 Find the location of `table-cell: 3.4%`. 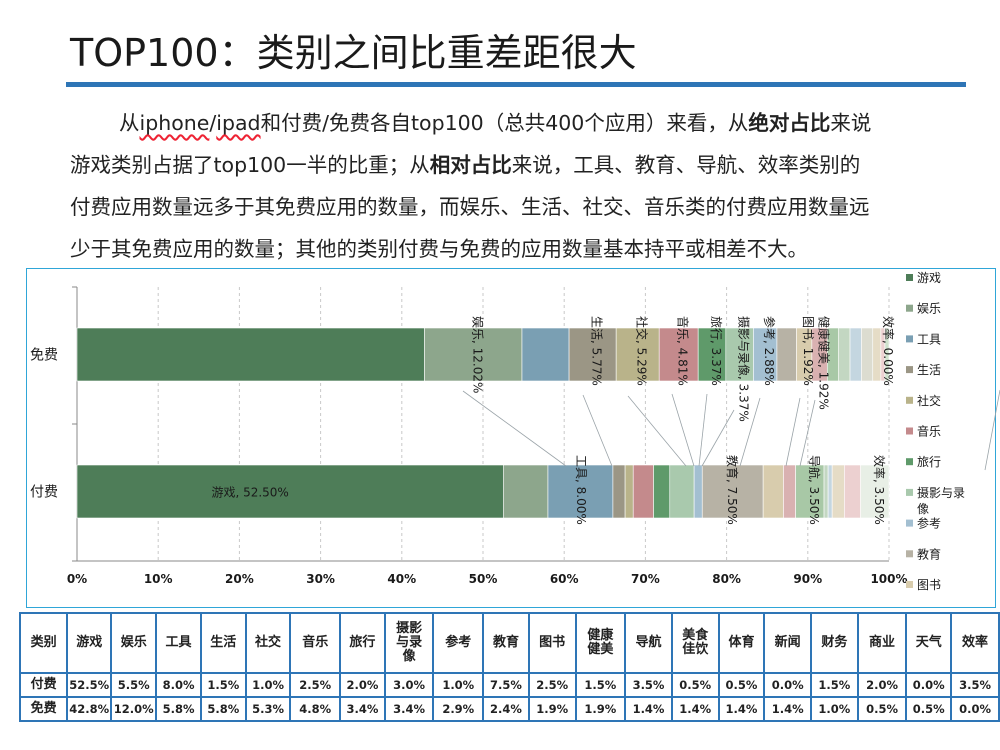

table-cell: 3.4% is located at coordinates (409, 709).